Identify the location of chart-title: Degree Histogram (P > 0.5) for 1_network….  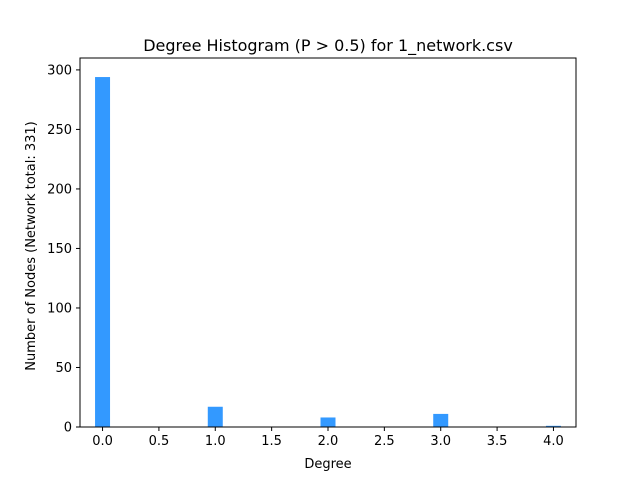
(328, 46).